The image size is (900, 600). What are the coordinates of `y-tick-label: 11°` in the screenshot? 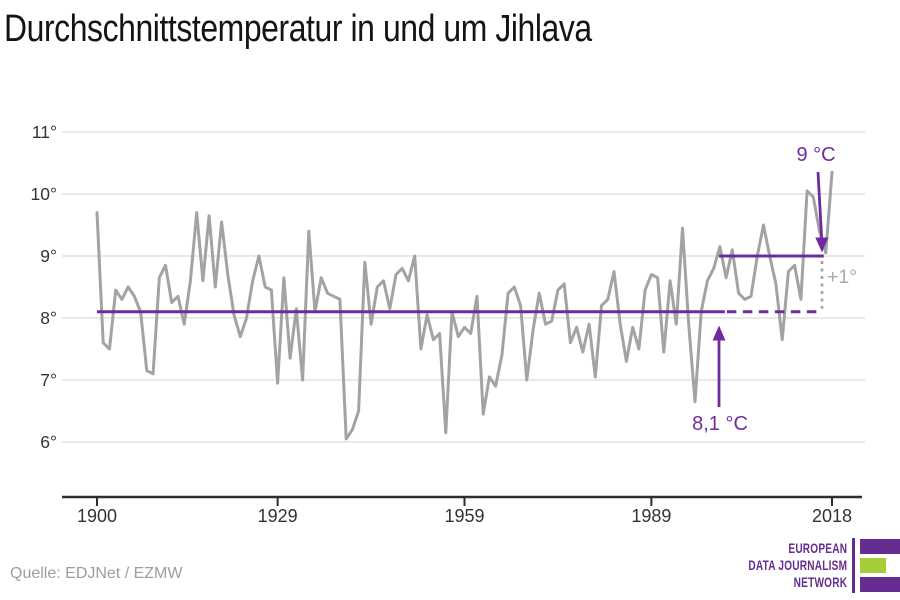 It's located at (44, 132).